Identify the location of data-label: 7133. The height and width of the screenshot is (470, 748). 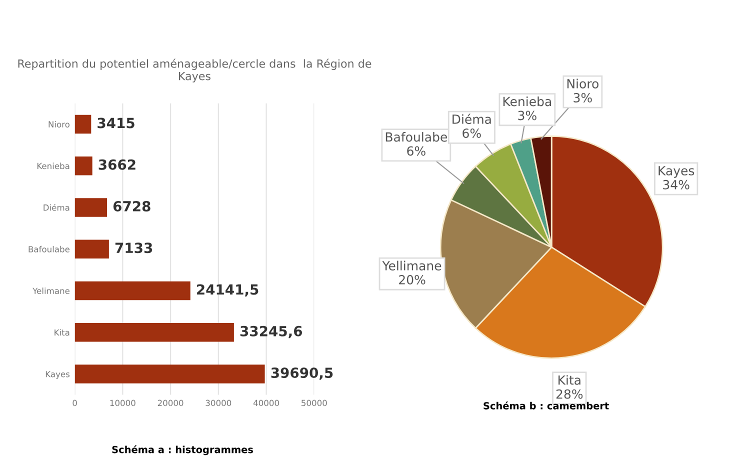
(133, 248).